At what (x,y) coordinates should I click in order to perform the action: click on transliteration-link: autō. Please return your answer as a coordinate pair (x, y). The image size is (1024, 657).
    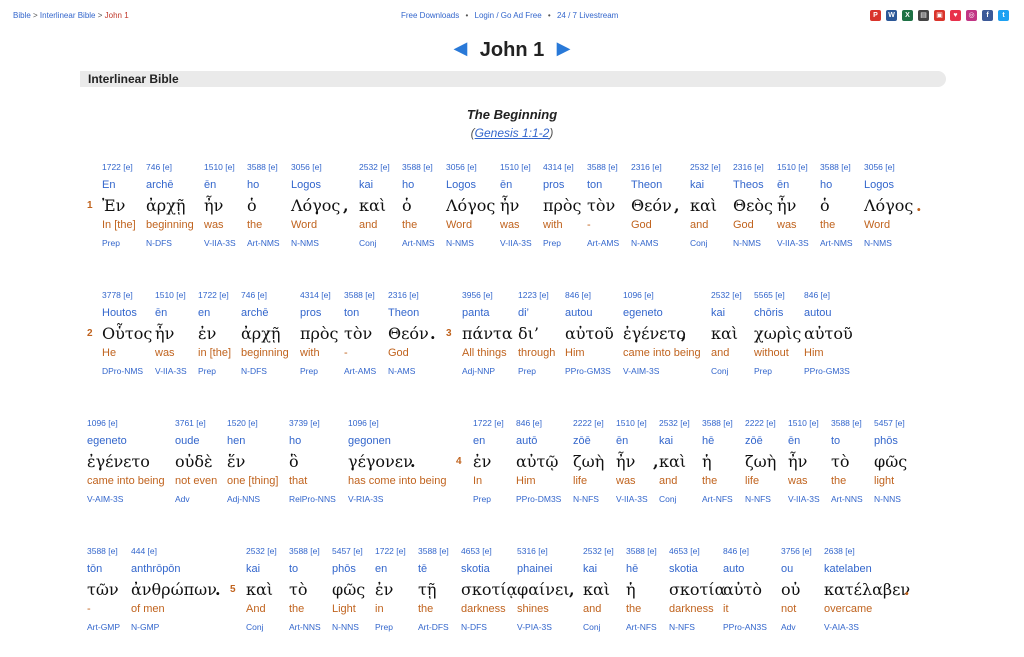
    Looking at the image, I should click on (527, 441).